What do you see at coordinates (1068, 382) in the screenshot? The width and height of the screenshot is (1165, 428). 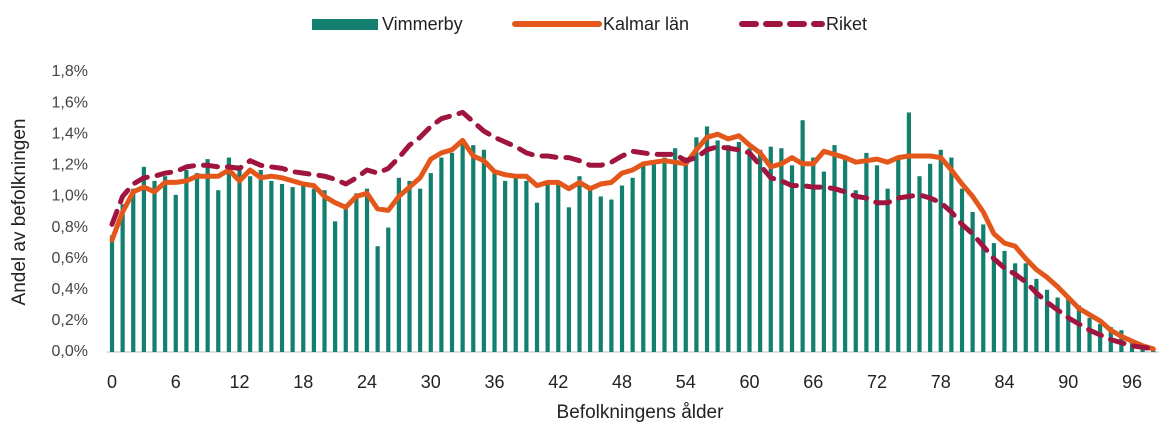 I see `x-tick-label: 90` at bounding box center [1068, 382].